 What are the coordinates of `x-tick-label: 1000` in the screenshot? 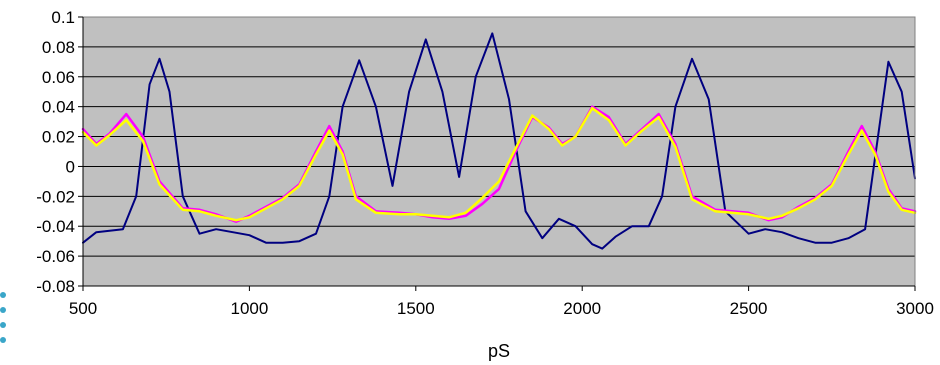 It's located at (249, 308).